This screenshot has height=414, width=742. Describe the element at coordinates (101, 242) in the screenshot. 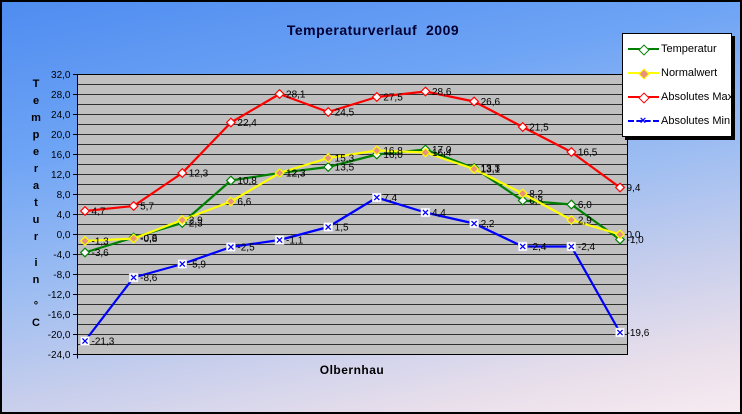

I see `data-label: -1,3` at that location.